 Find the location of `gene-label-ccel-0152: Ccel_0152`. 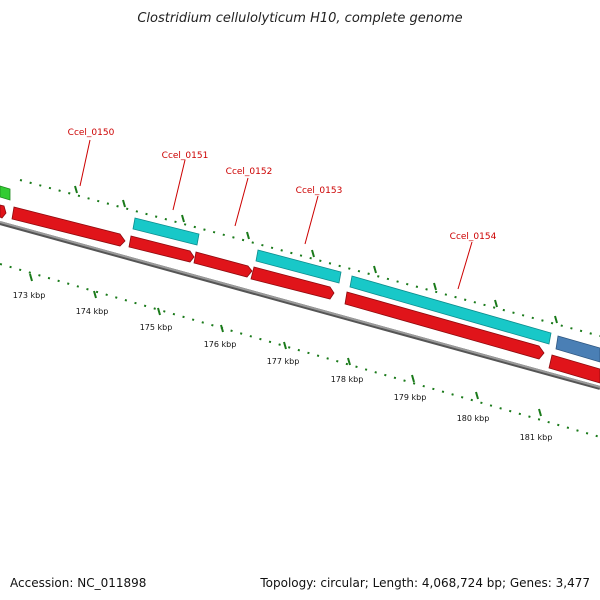

gene-label-ccel-0152: Ccel_0152 is located at coordinates (249, 172).